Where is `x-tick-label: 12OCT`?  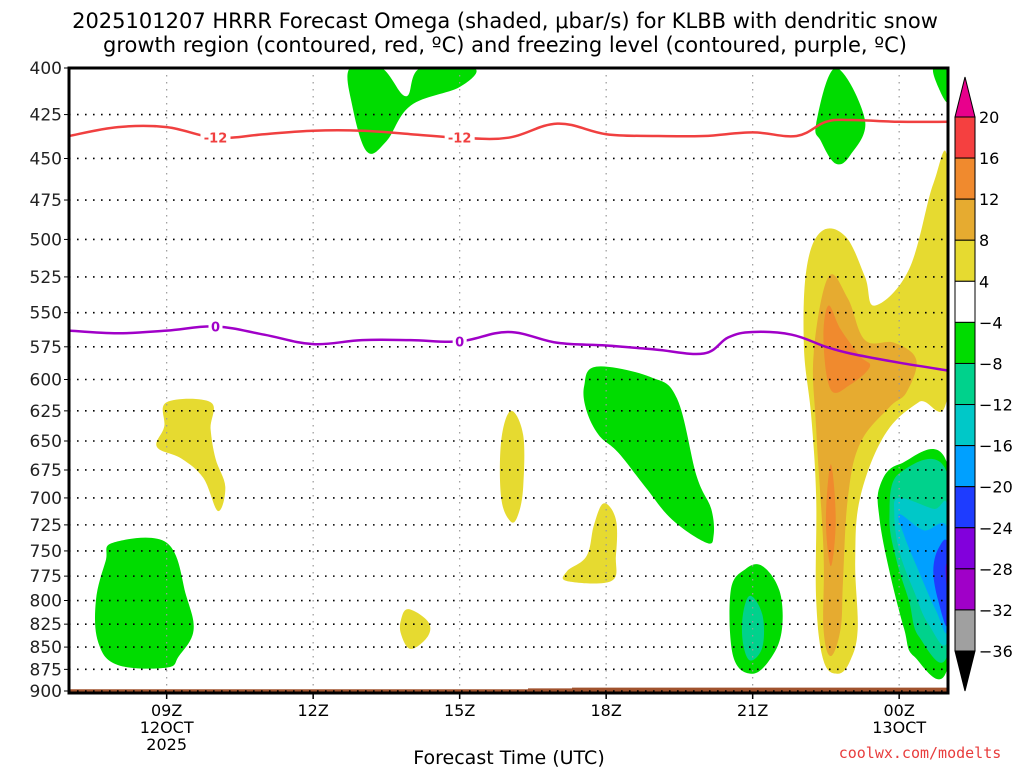 x-tick-label: 12OCT is located at coordinates (167, 727).